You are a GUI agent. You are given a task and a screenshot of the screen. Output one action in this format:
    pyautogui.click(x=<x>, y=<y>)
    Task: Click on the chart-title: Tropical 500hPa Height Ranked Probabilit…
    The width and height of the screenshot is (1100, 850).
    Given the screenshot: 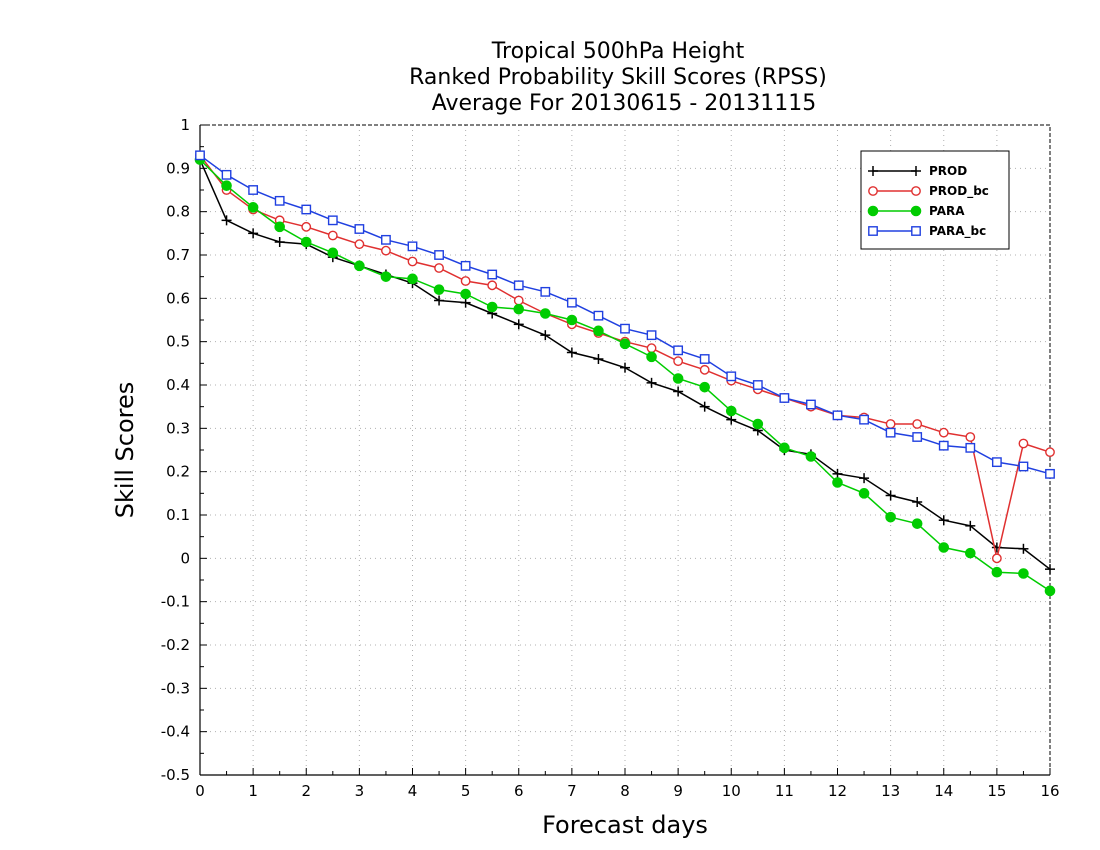 What is the action you would take?
    pyautogui.click(x=618, y=77)
    